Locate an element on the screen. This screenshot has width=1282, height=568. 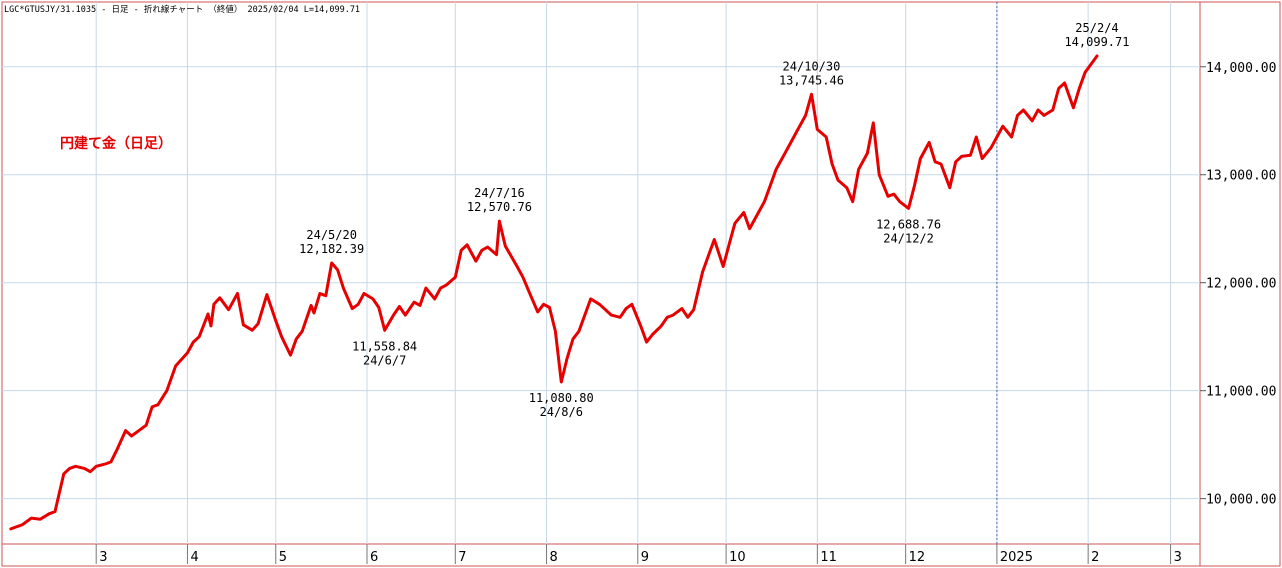
yaxis-band is located at coordinates (1240, 284).